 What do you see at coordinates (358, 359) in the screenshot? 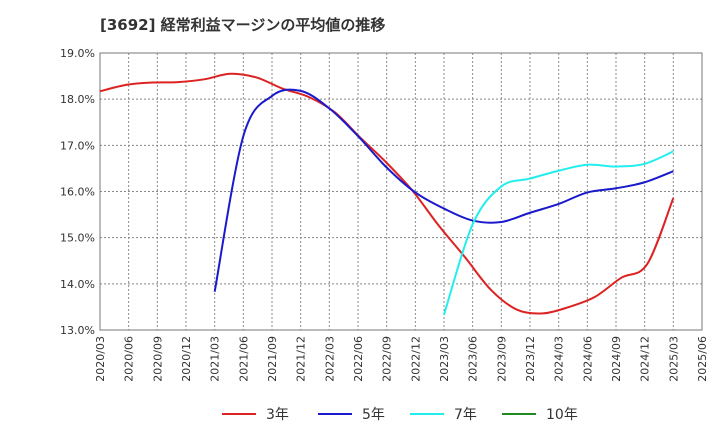
I see `x-tick-label: 2022/06` at bounding box center [358, 359].